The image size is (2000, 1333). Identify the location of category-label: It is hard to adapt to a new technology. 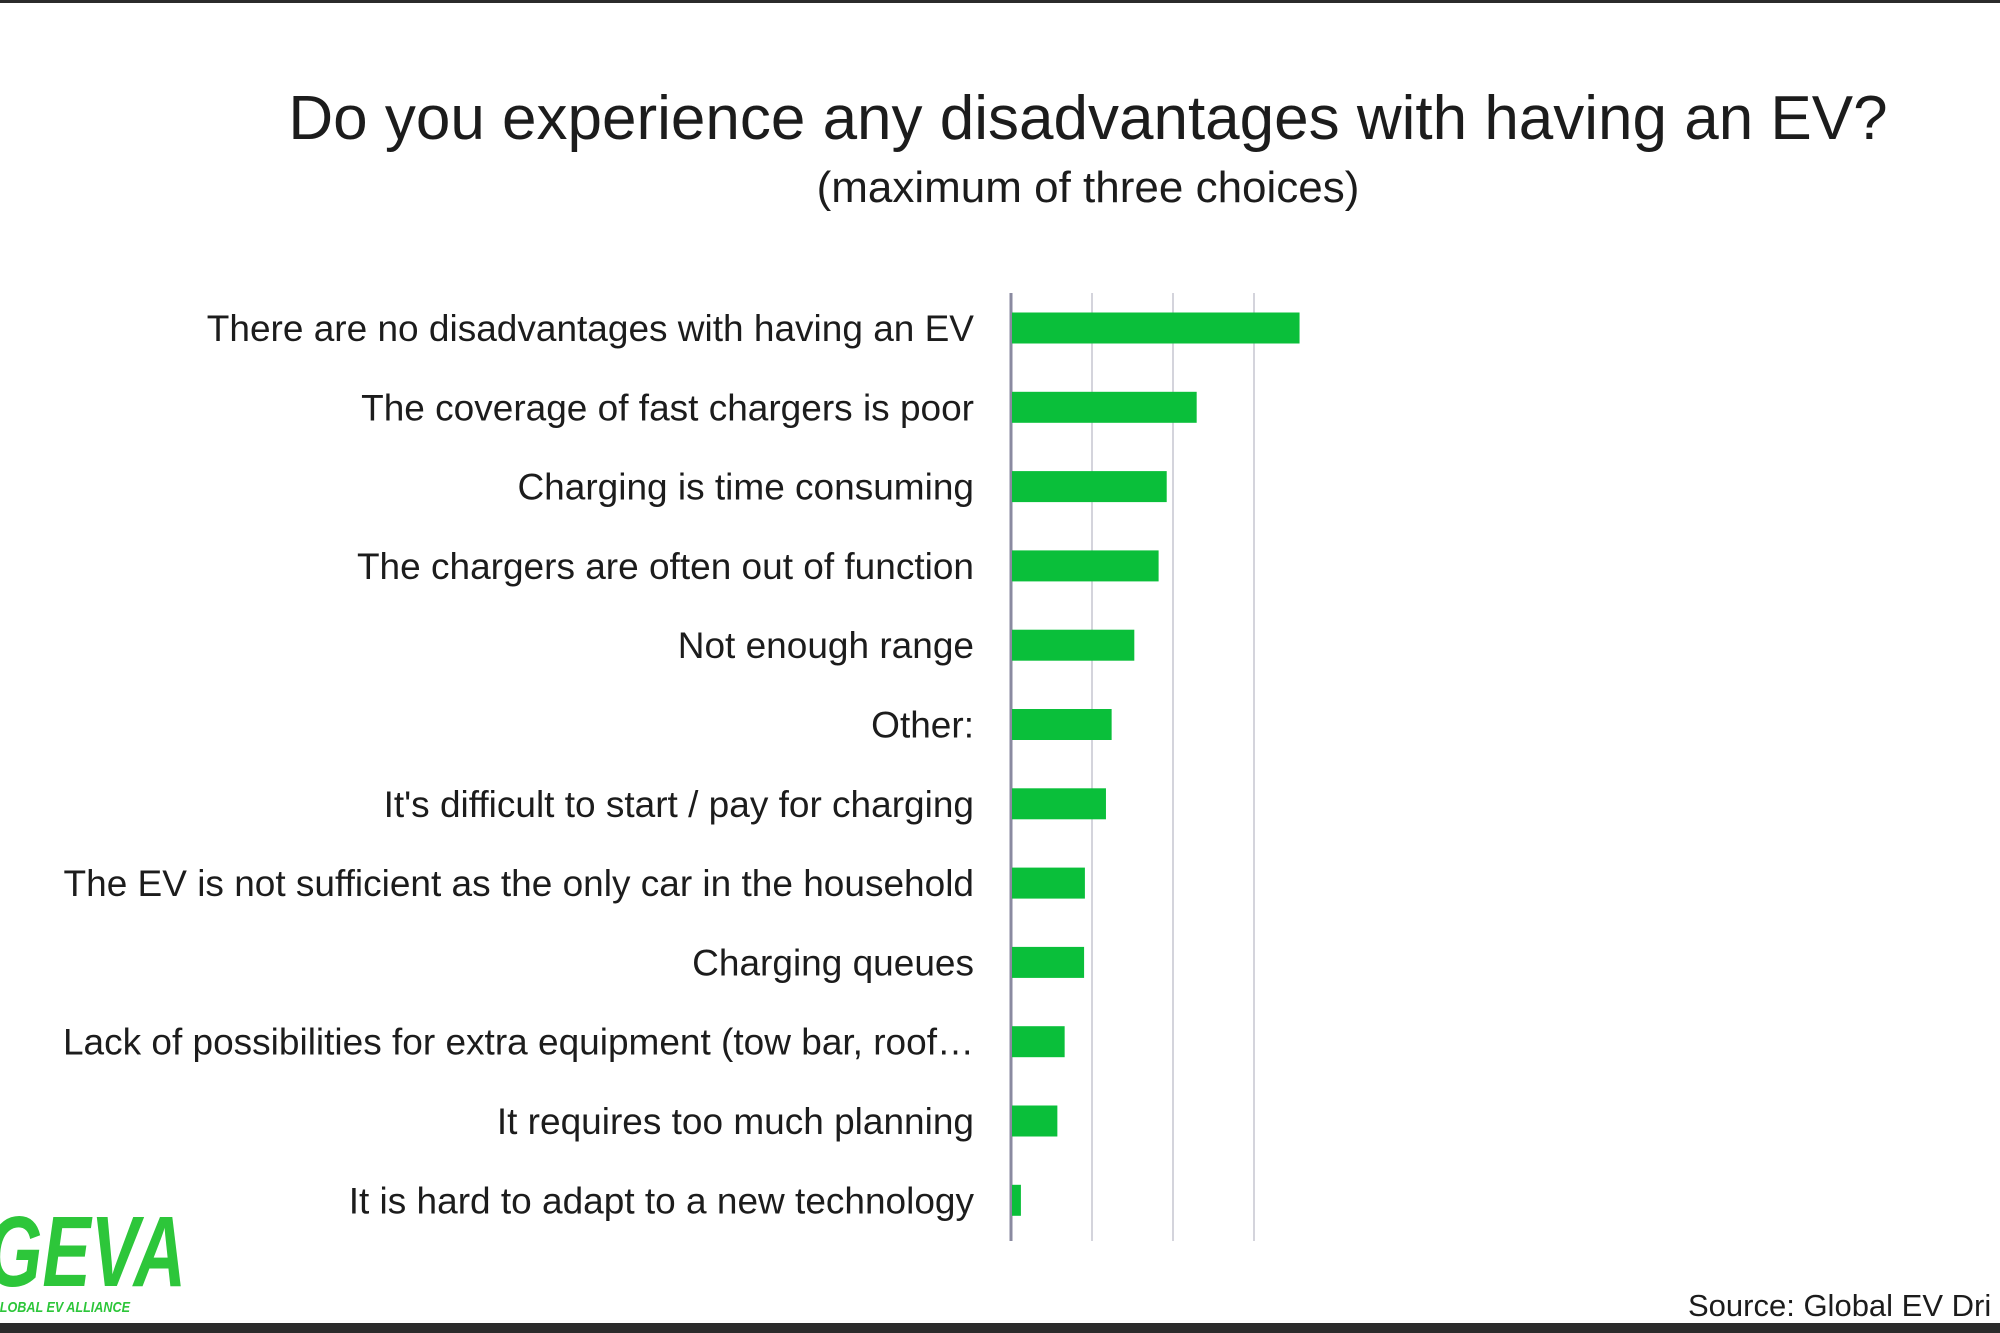
(662, 1200).